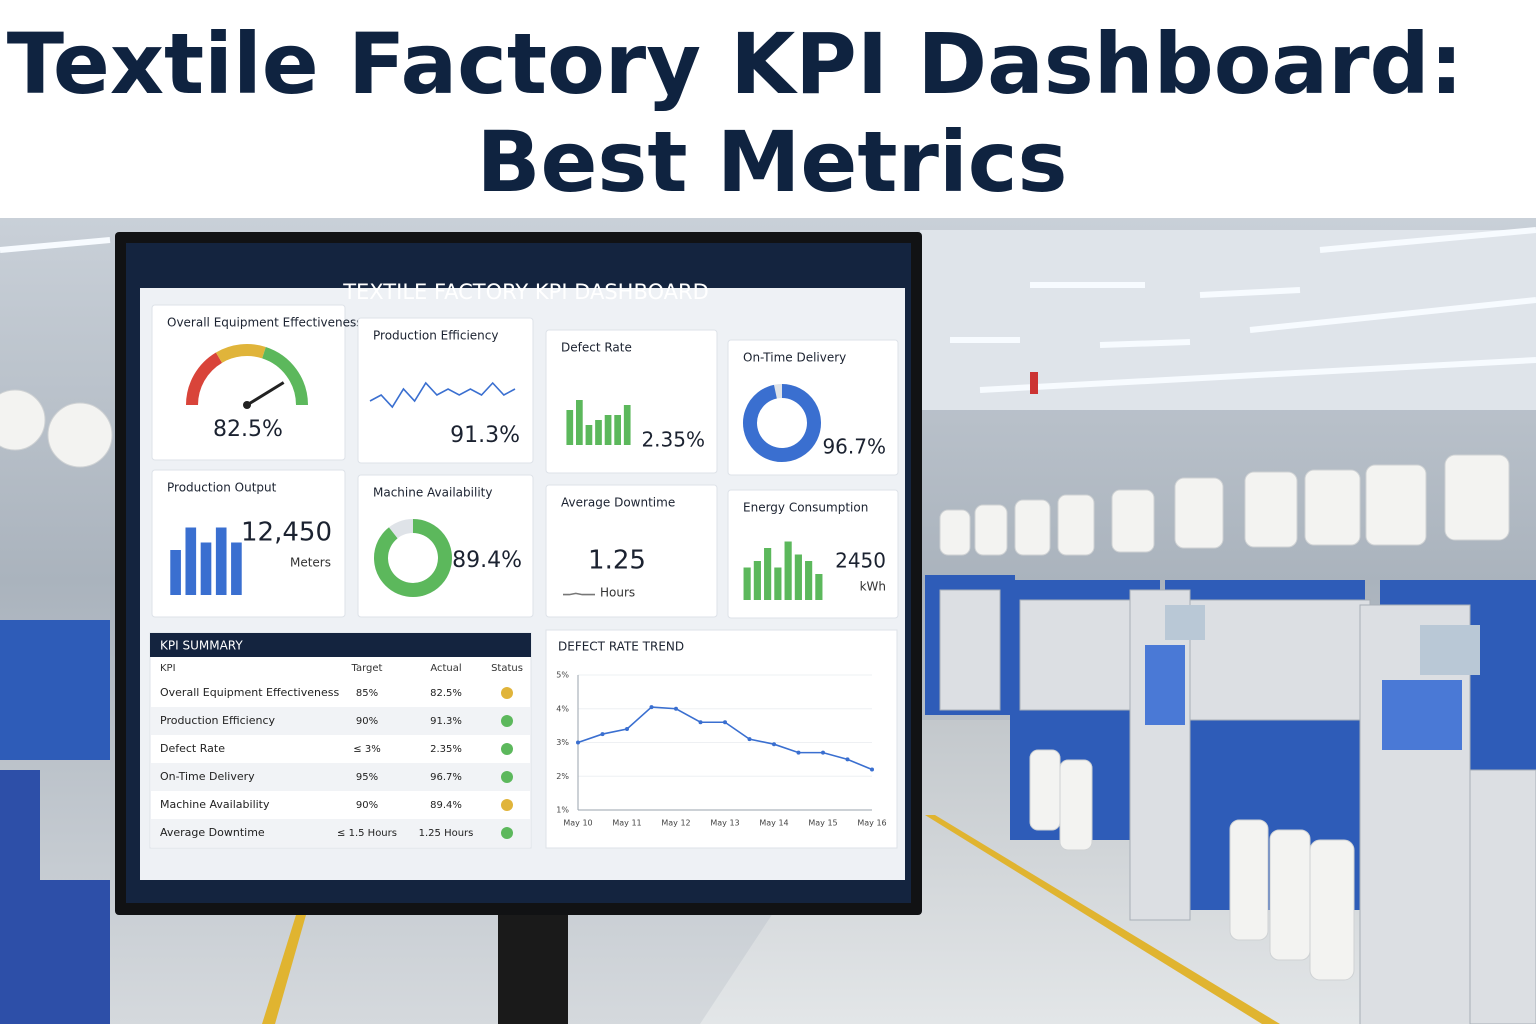 The width and height of the screenshot is (1536, 1024). Describe the element at coordinates (596, 348) in the screenshot. I see `card-title: Defect Rate` at that location.